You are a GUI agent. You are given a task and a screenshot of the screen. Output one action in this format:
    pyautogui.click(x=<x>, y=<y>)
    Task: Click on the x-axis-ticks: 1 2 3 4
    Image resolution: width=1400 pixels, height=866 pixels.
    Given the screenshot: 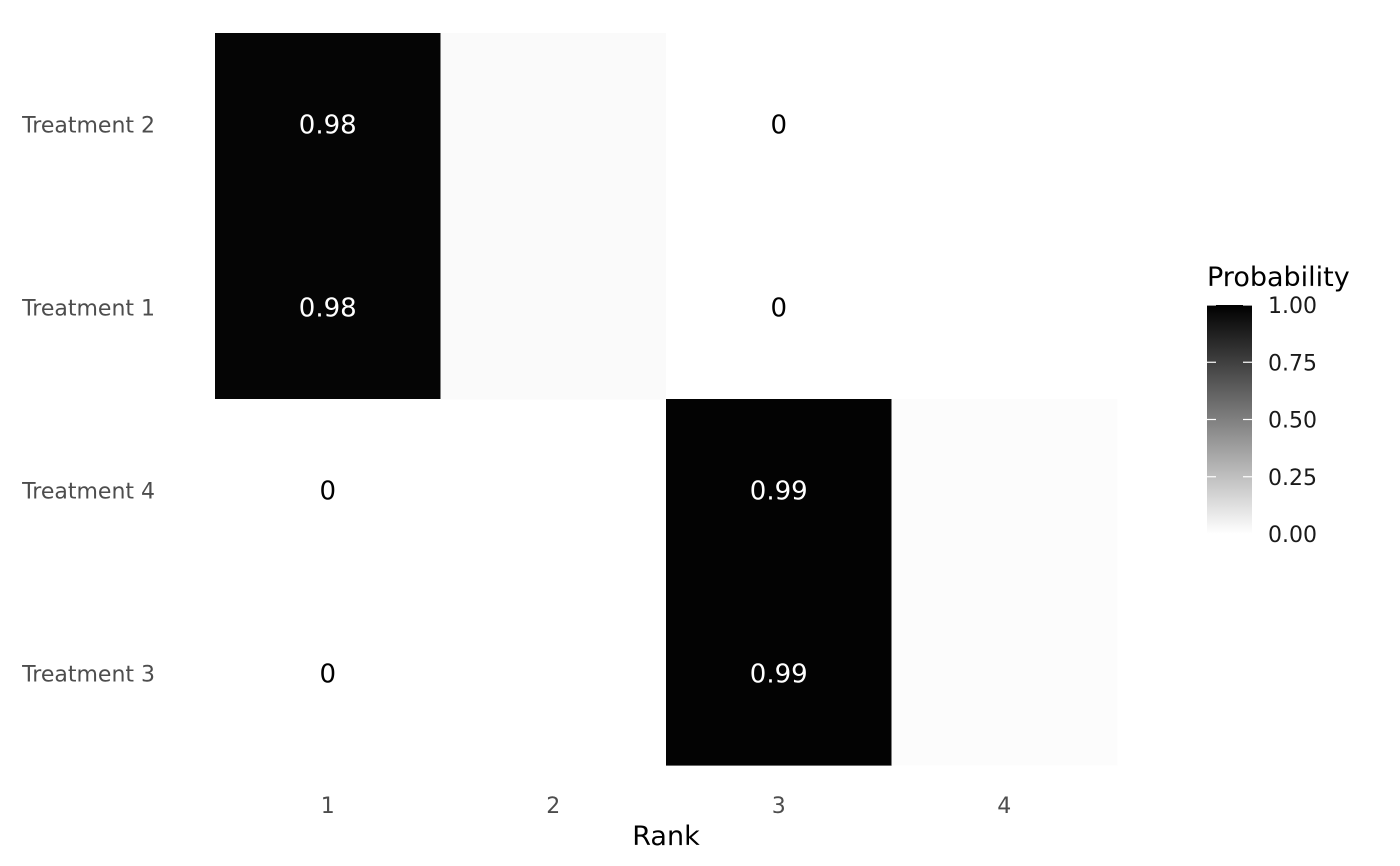 What is the action you would take?
    pyautogui.click(x=666, y=806)
    